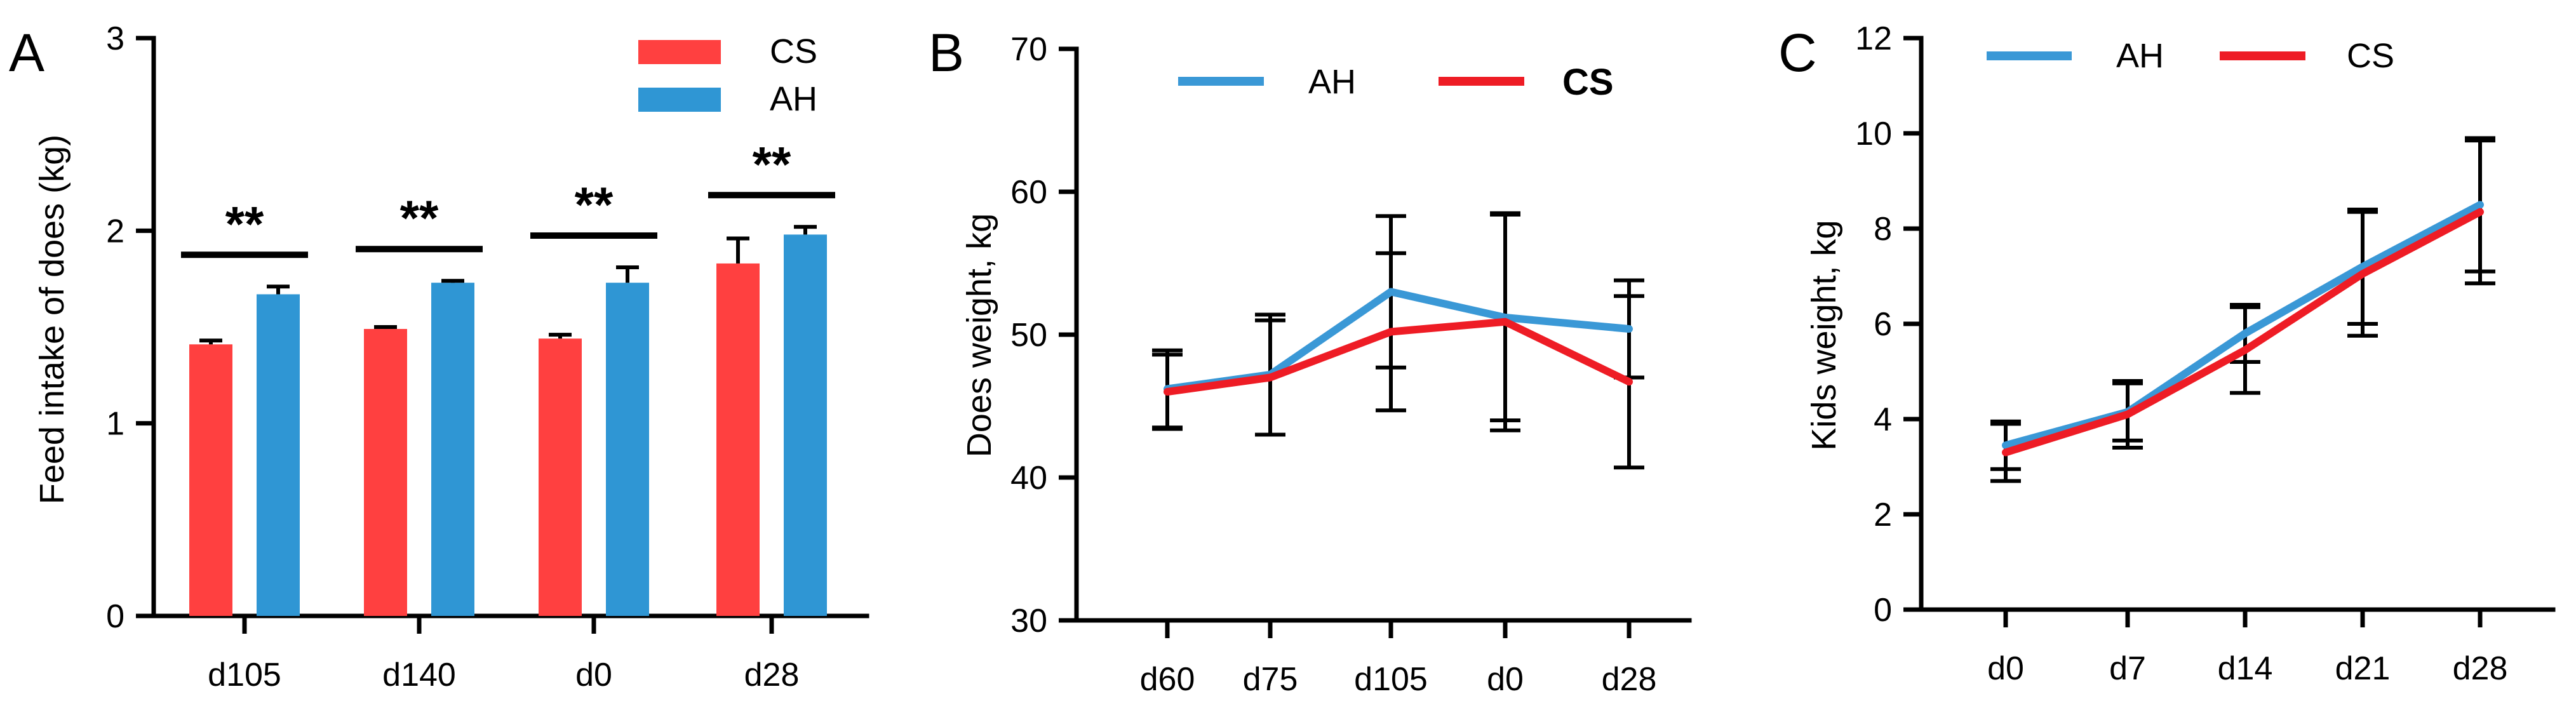 The image size is (2576, 715). What do you see at coordinates (52, 319) in the screenshot?
I see `panel-a-ylabel: Feed intake of does (kg)` at bounding box center [52, 319].